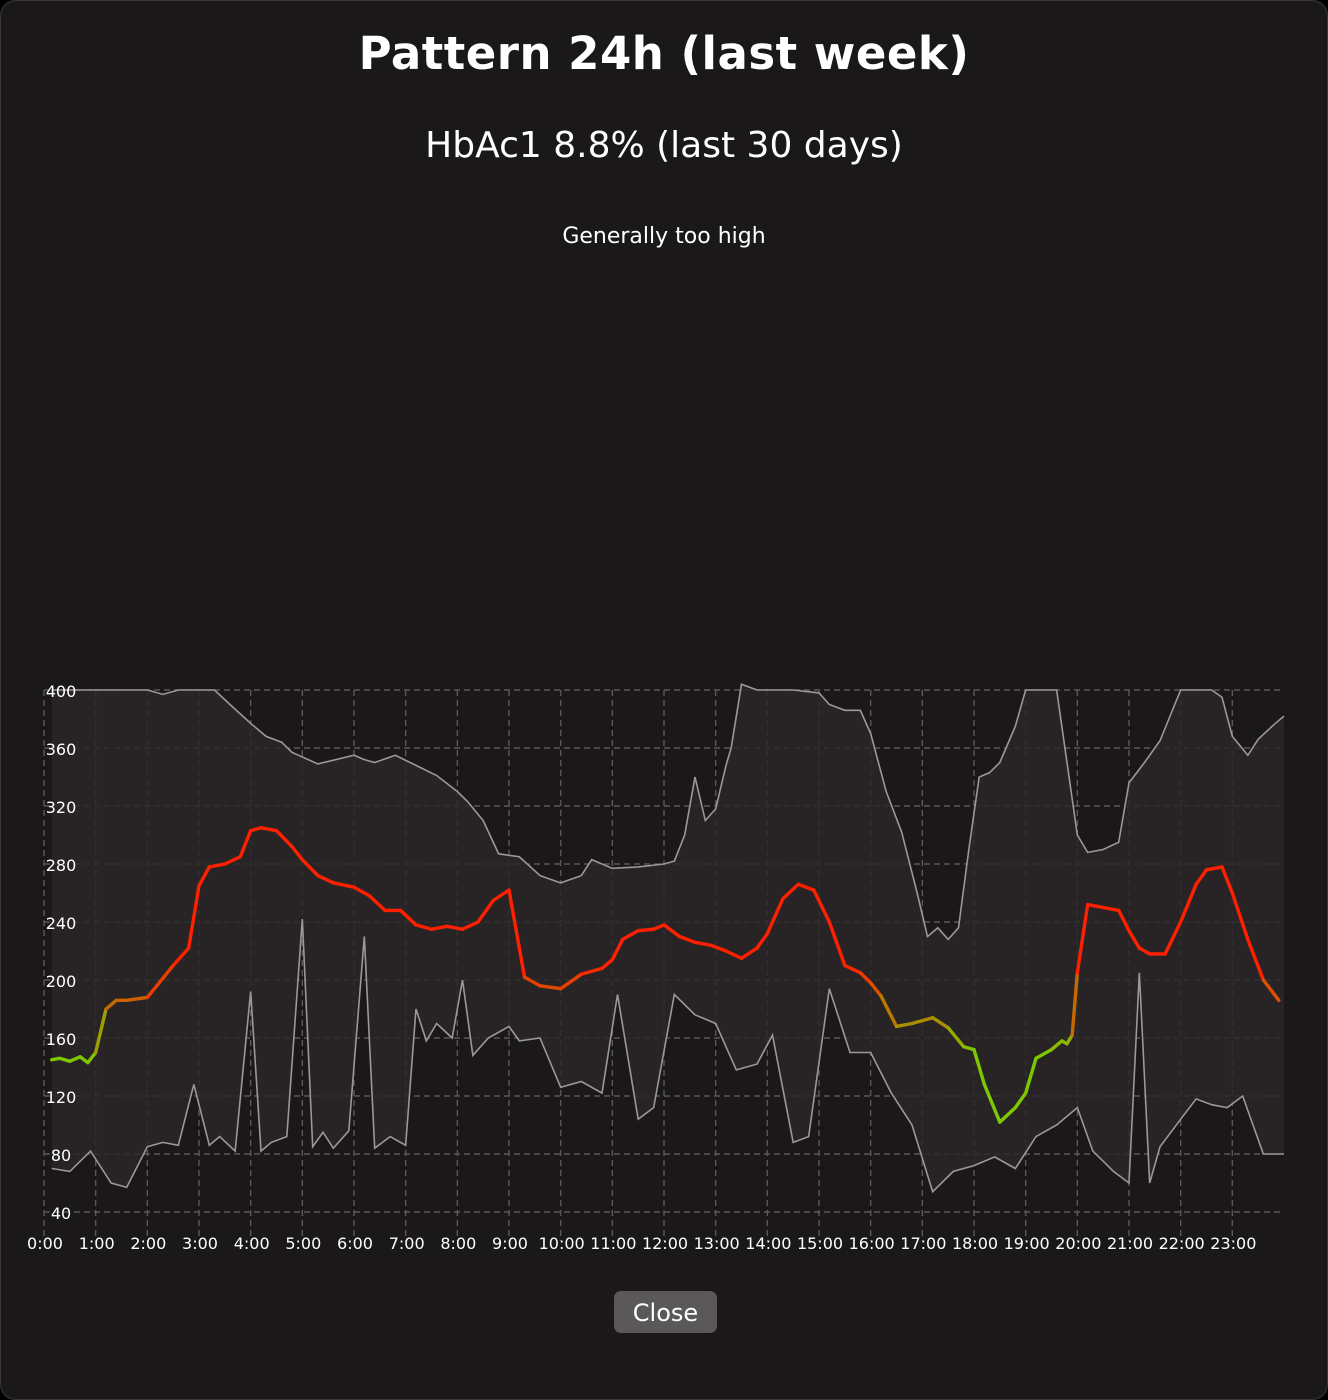  I want to click on y-tick-label-360: 360, so click(61, 749).